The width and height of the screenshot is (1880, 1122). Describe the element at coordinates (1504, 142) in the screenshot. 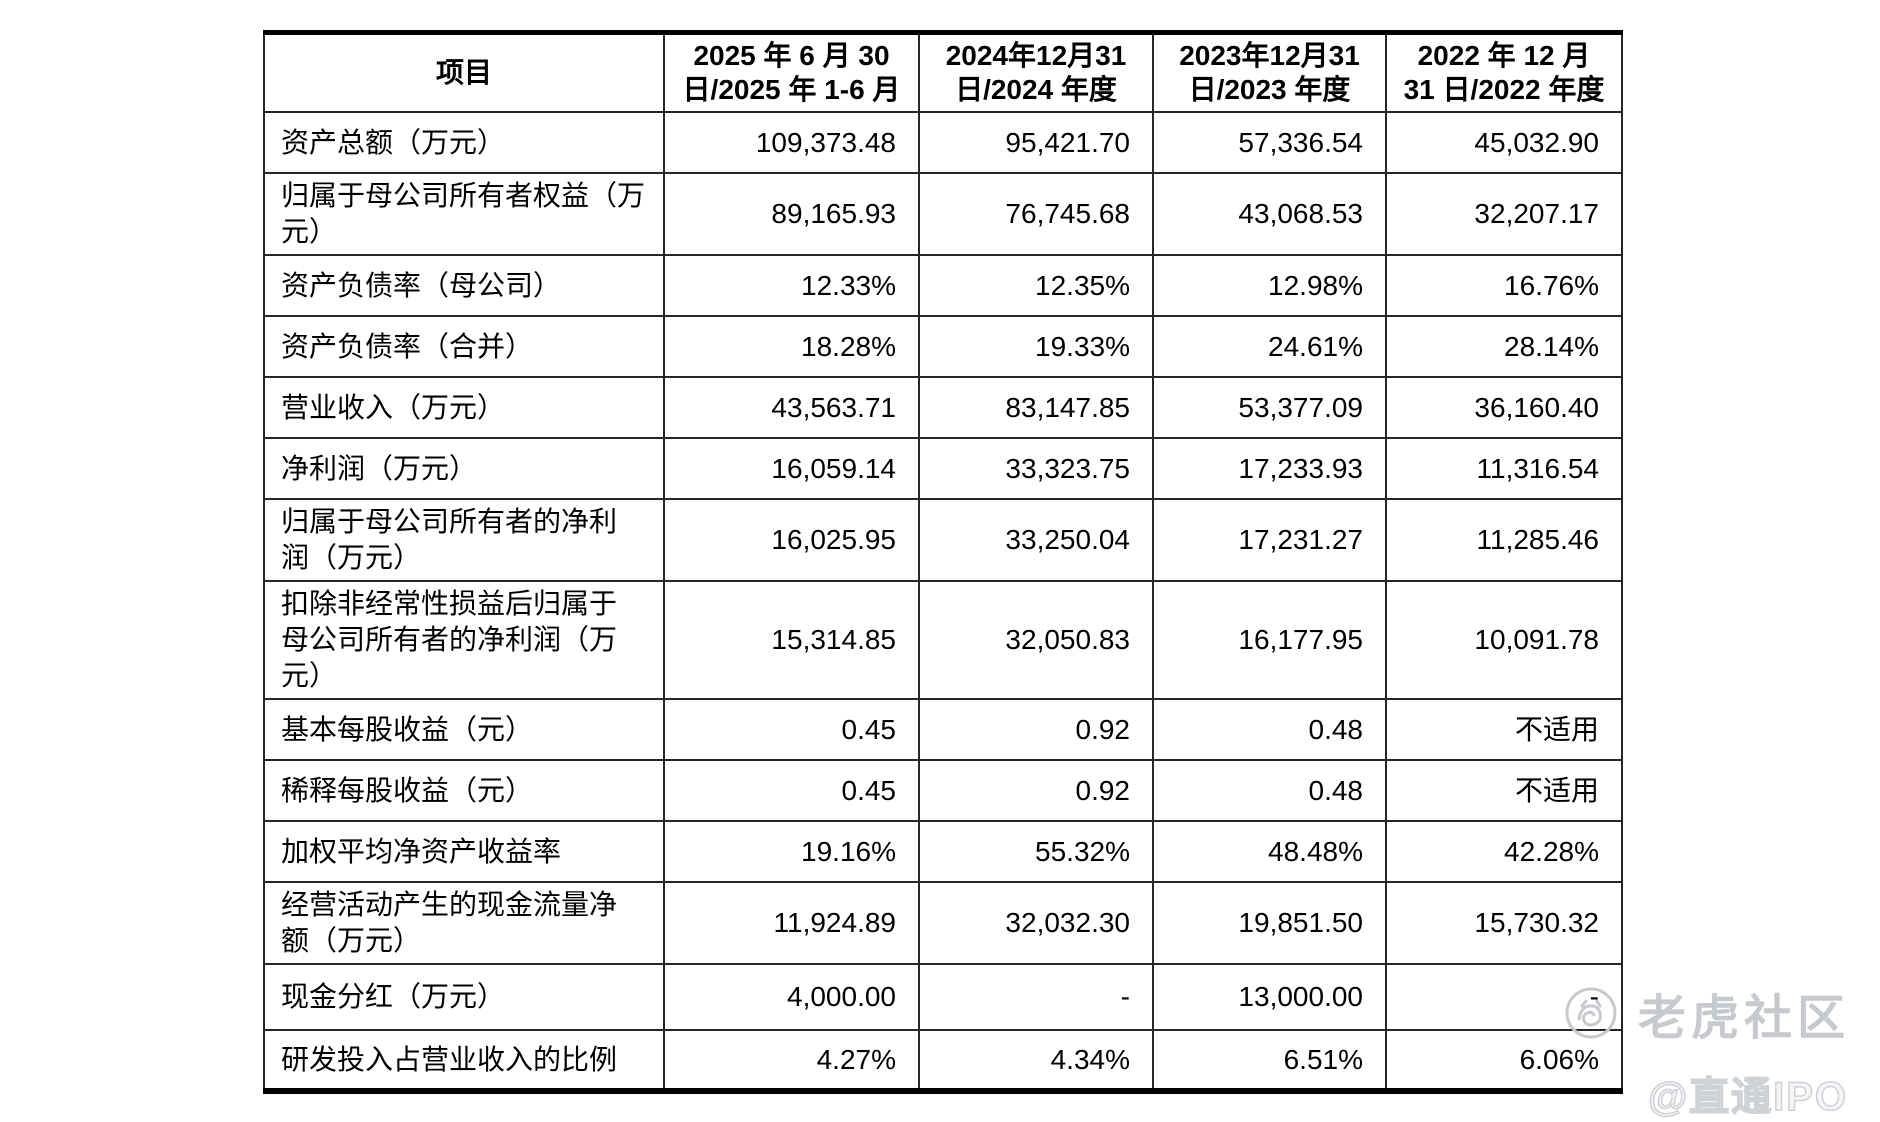

I see `value-cell: 45,032.90` at that location.